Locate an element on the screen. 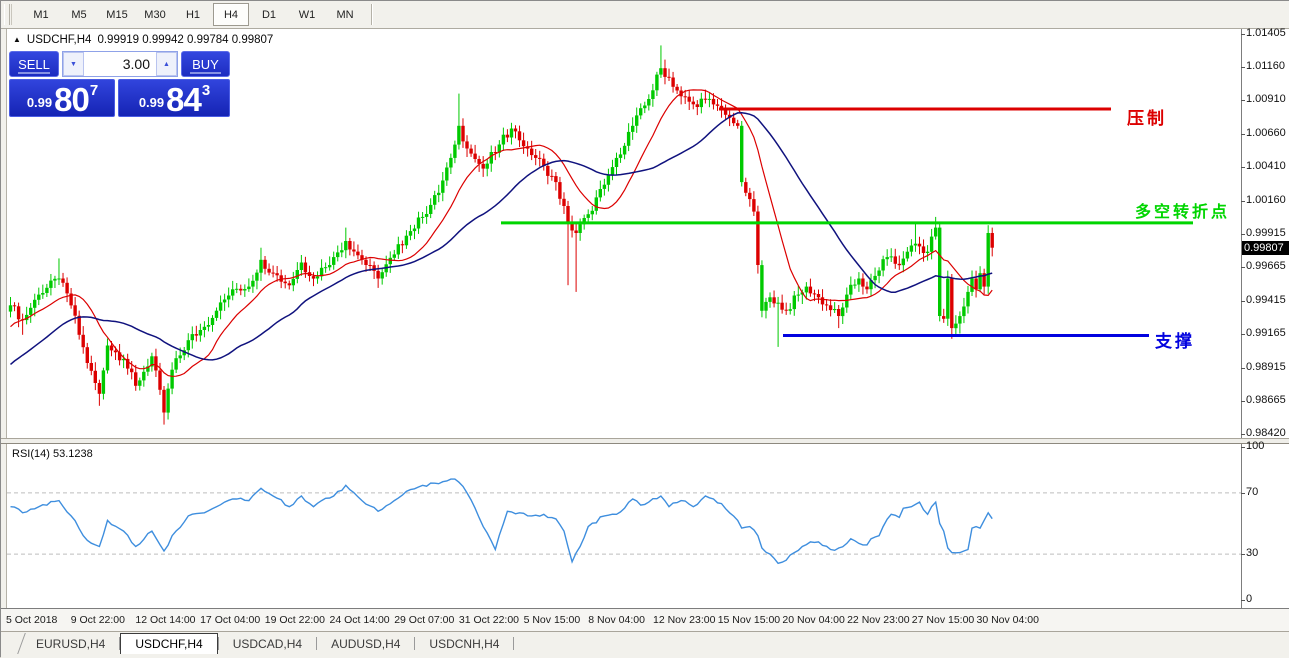 The image size is (1289, 658). time-axis-label: 12 Nov 23:00 is located at coordinates (684, 620).